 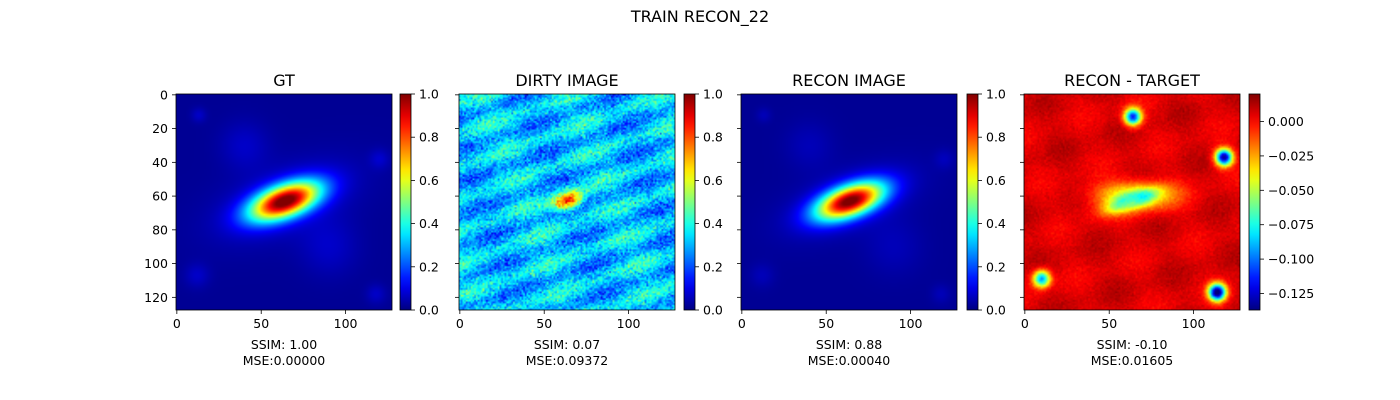 I want to click on colorbar-tick-label: −0.125, so click(x=1291, y=293).